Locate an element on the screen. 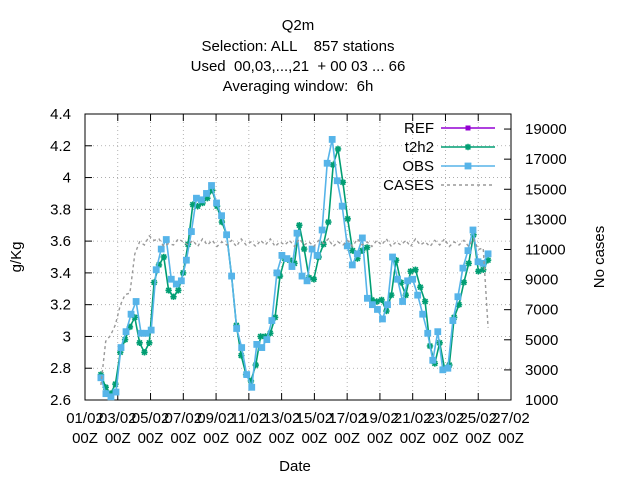 The image size is (640, 480). x-tick-label-date: 01/02 is located at coordinates (85, 418).